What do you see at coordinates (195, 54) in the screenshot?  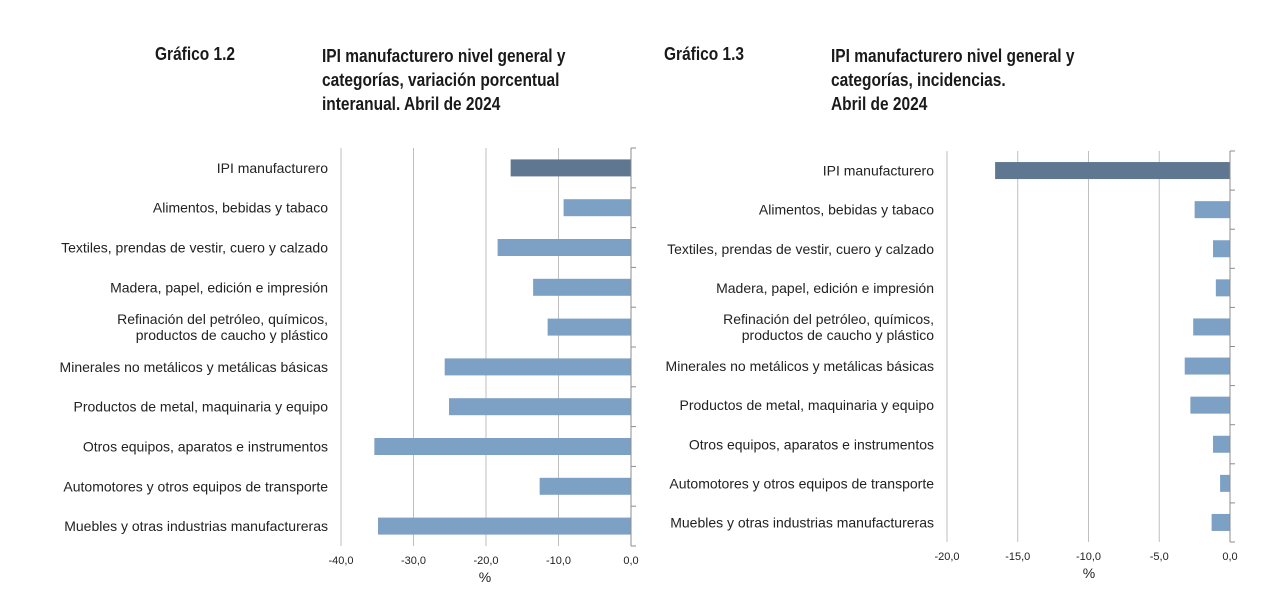 I see `chart-number: Gráfico 1.2` at bounding box center [195, 54].